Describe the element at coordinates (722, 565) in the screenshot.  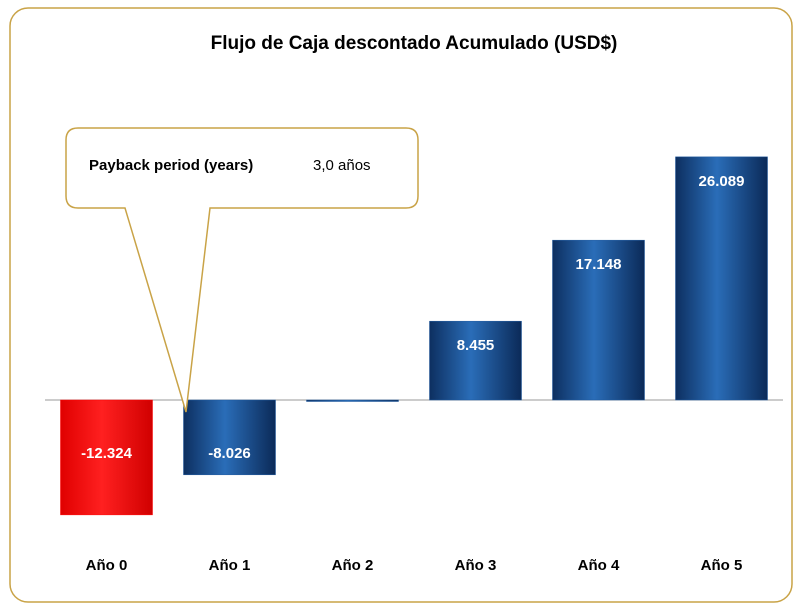
I see `x-tick-label: Año 5` at that location.